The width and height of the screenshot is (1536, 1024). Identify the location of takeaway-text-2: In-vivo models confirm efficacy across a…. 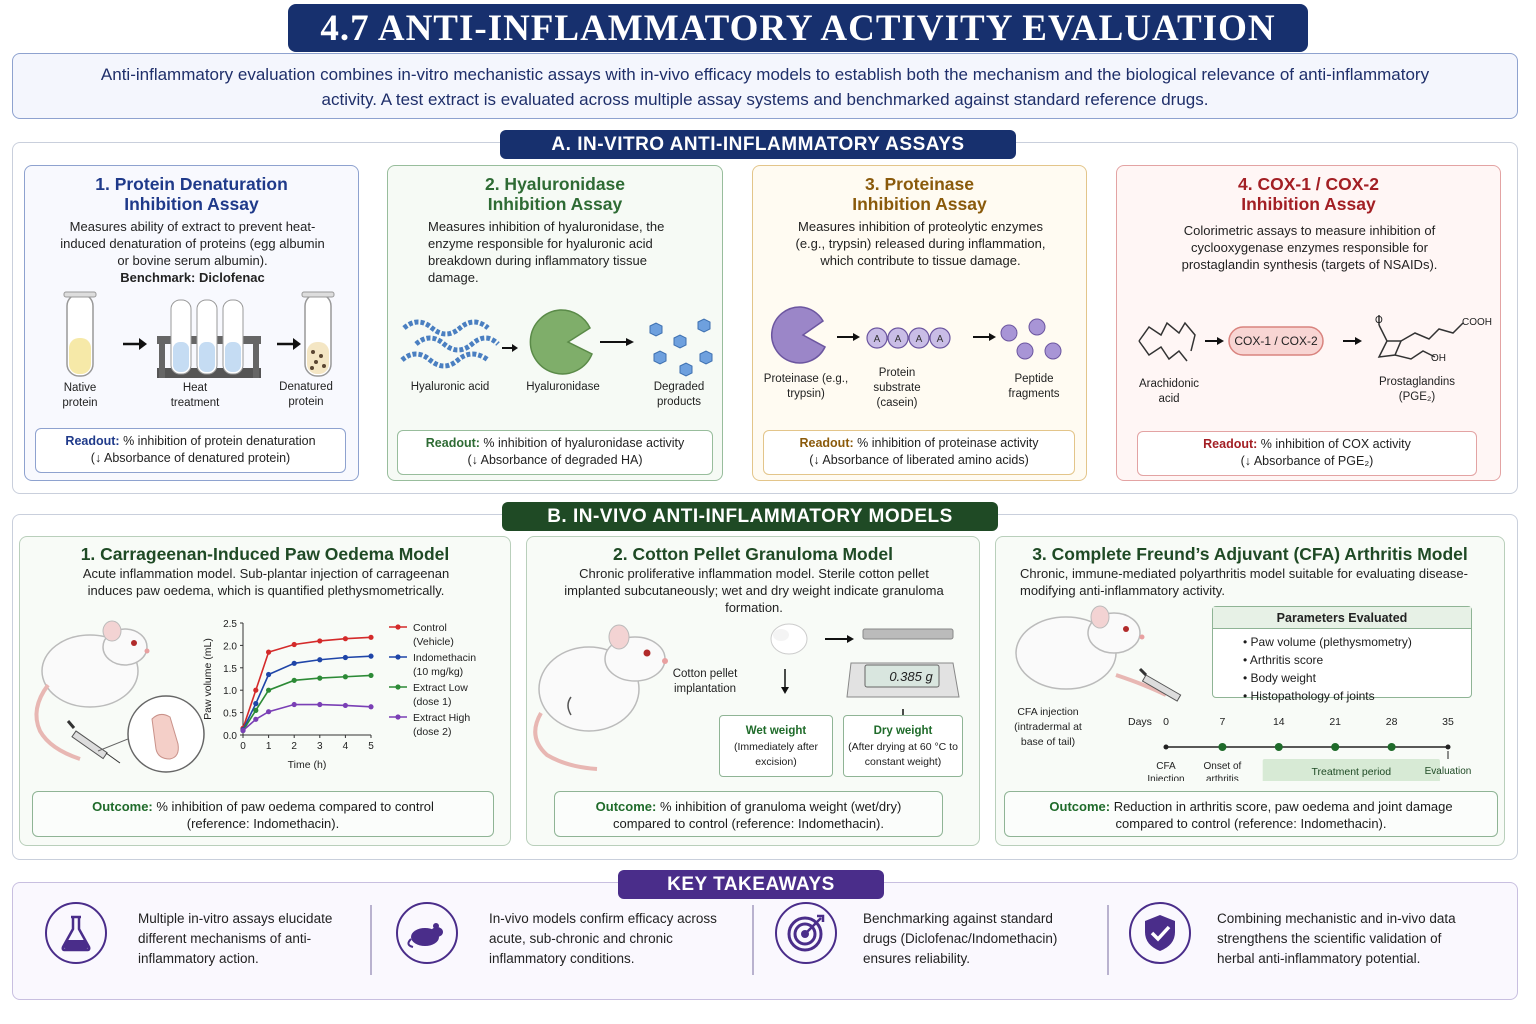
(603, 938).